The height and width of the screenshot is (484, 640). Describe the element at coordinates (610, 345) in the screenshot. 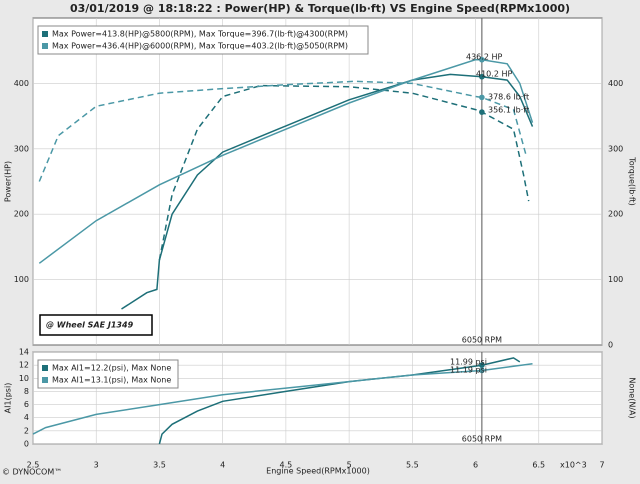

I see `y2-tick-label: 0` at that location.